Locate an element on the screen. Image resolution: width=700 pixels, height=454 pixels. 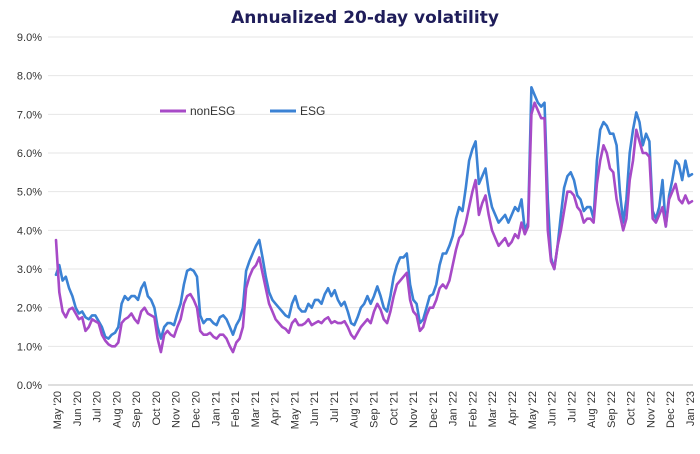
x-tick-label: Mar '21 is located at coordinates (256, 409).